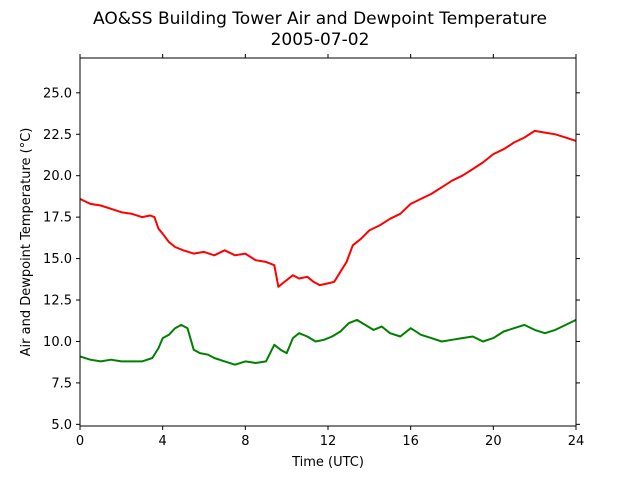  Describe the element at coordinates (61, 383) in the screenshot. I see `y-tick-label: 7.5` at that location.